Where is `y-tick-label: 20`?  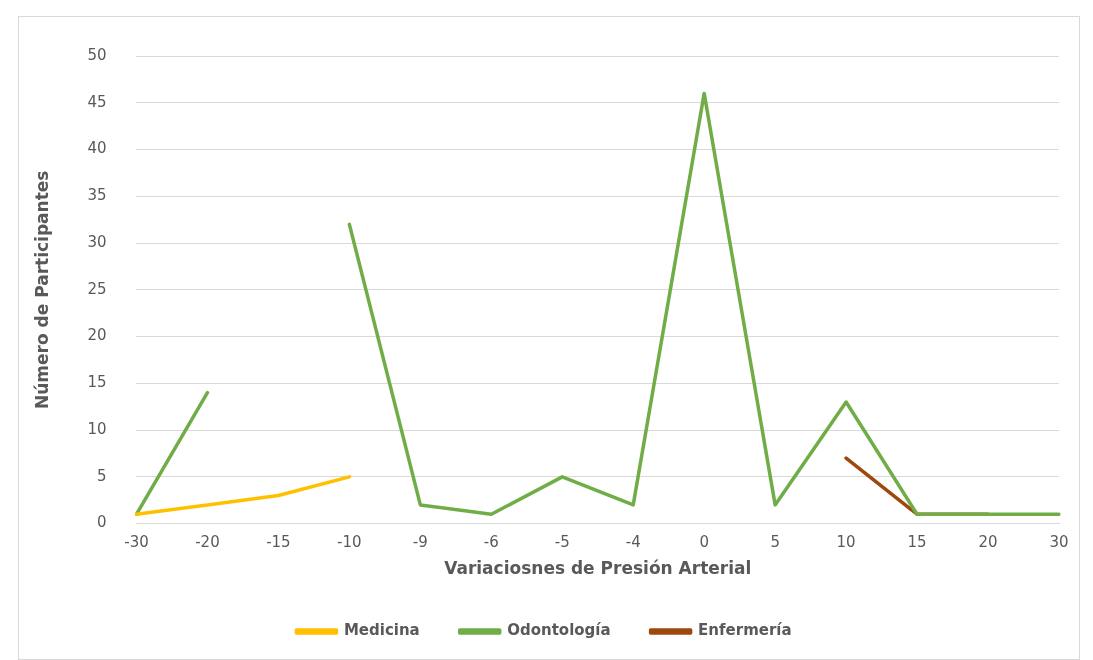 y-tick-label: 20 is located at coordinates (97, 335).